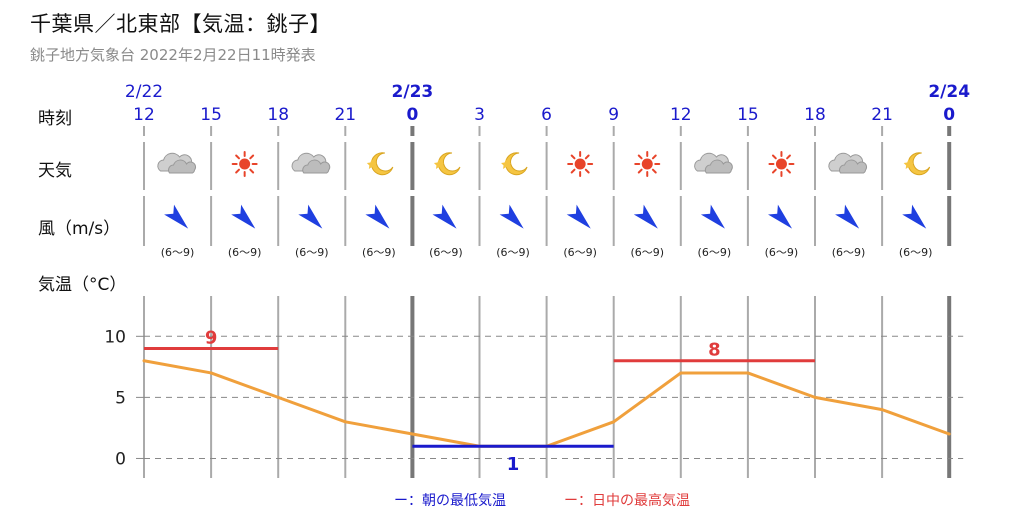 This screenshot has width=1024, height=532. Describe the element at coordinates (55, 119) in the screenshot. I see `time-row-label: 時刻` at that location.